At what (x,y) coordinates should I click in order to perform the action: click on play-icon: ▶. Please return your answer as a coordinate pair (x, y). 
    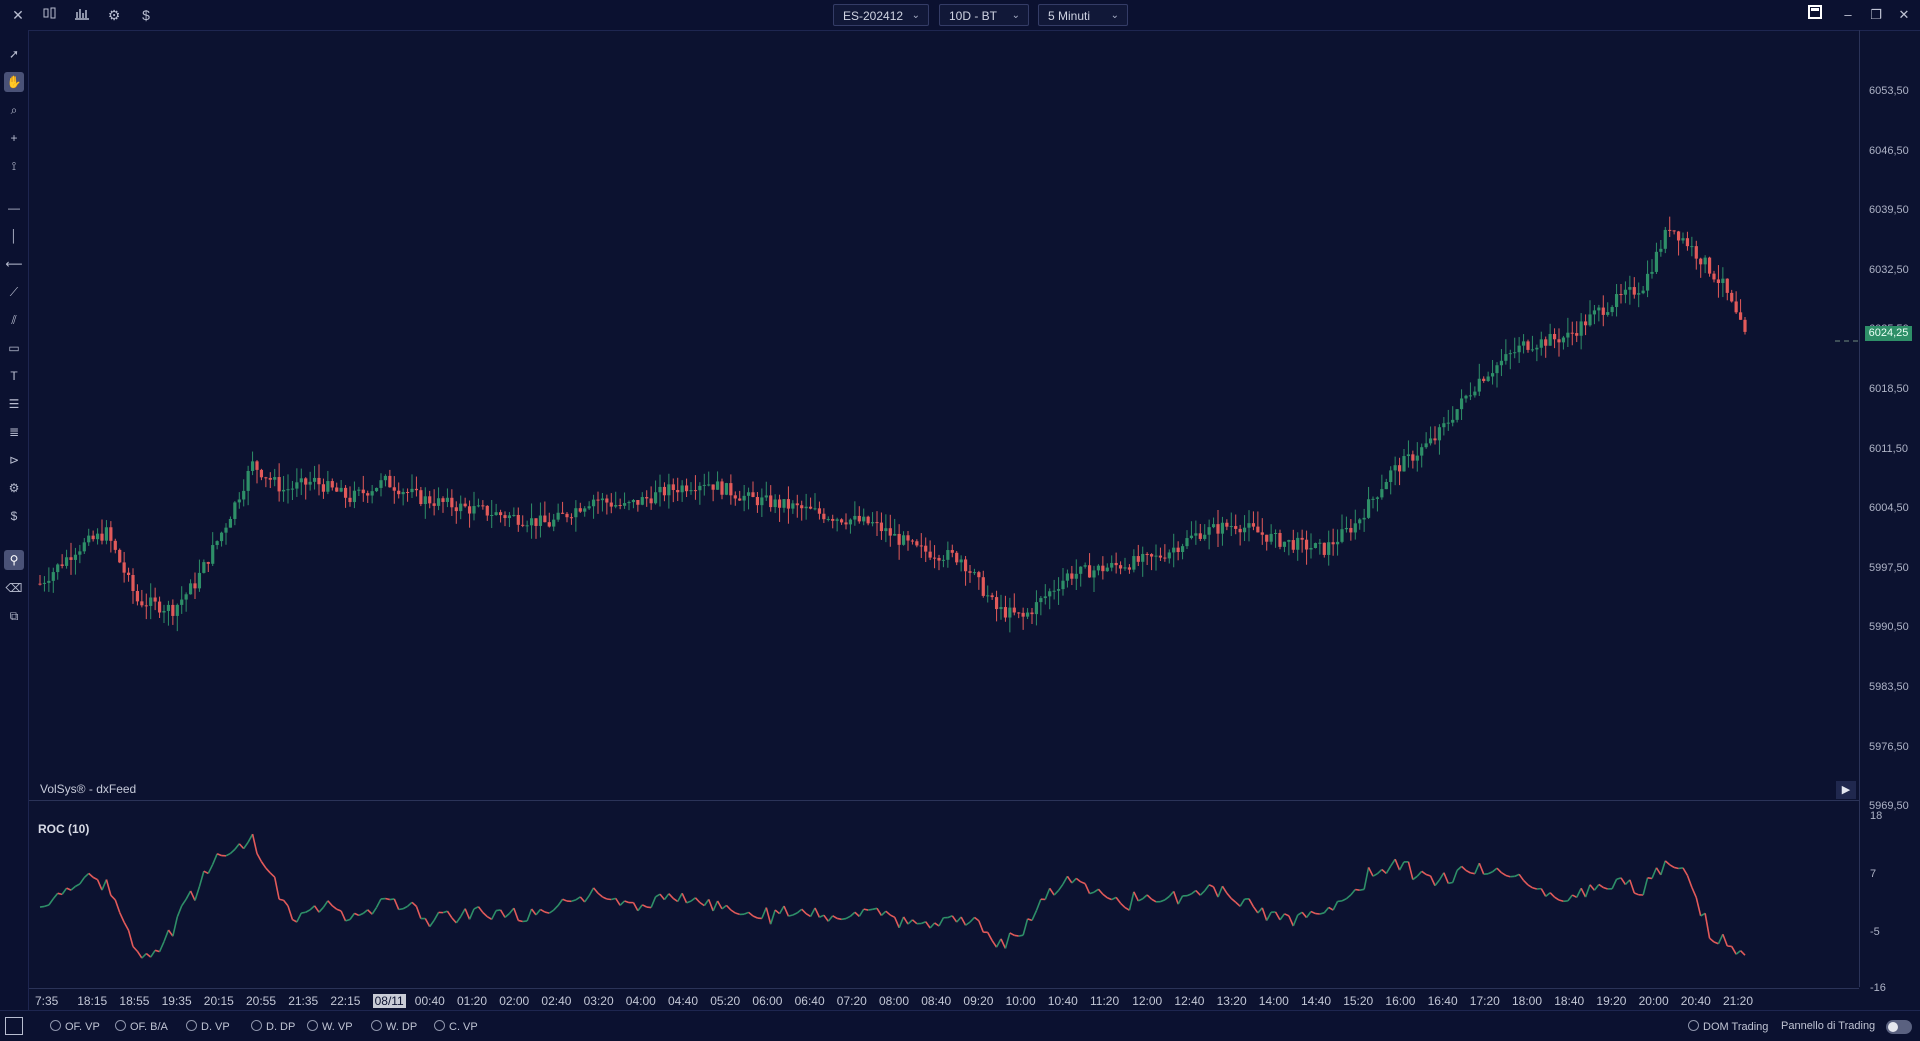
    Looking at the image, I should click on (1846, 790).